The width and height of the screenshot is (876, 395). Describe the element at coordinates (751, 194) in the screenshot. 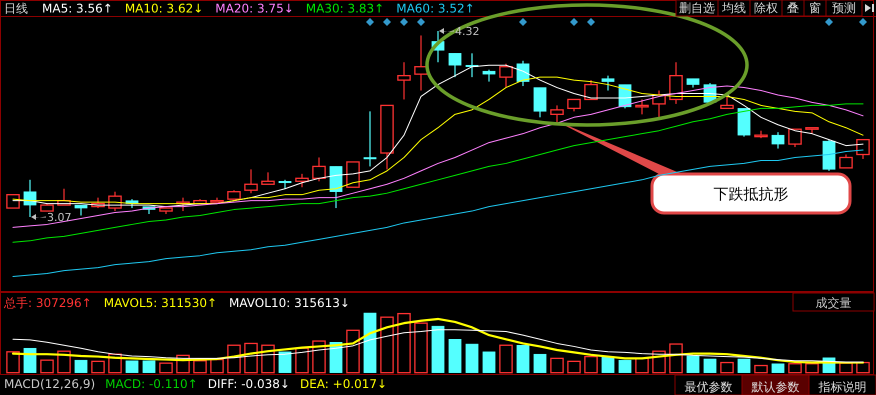

I see `annotation: 下跌抵抗形` at that location.